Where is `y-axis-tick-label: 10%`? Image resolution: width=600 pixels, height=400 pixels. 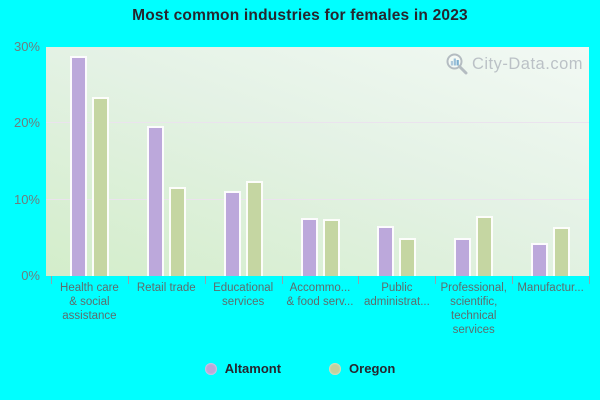 y-axis-tick-label: 10% is located at coordinates (26, 199).